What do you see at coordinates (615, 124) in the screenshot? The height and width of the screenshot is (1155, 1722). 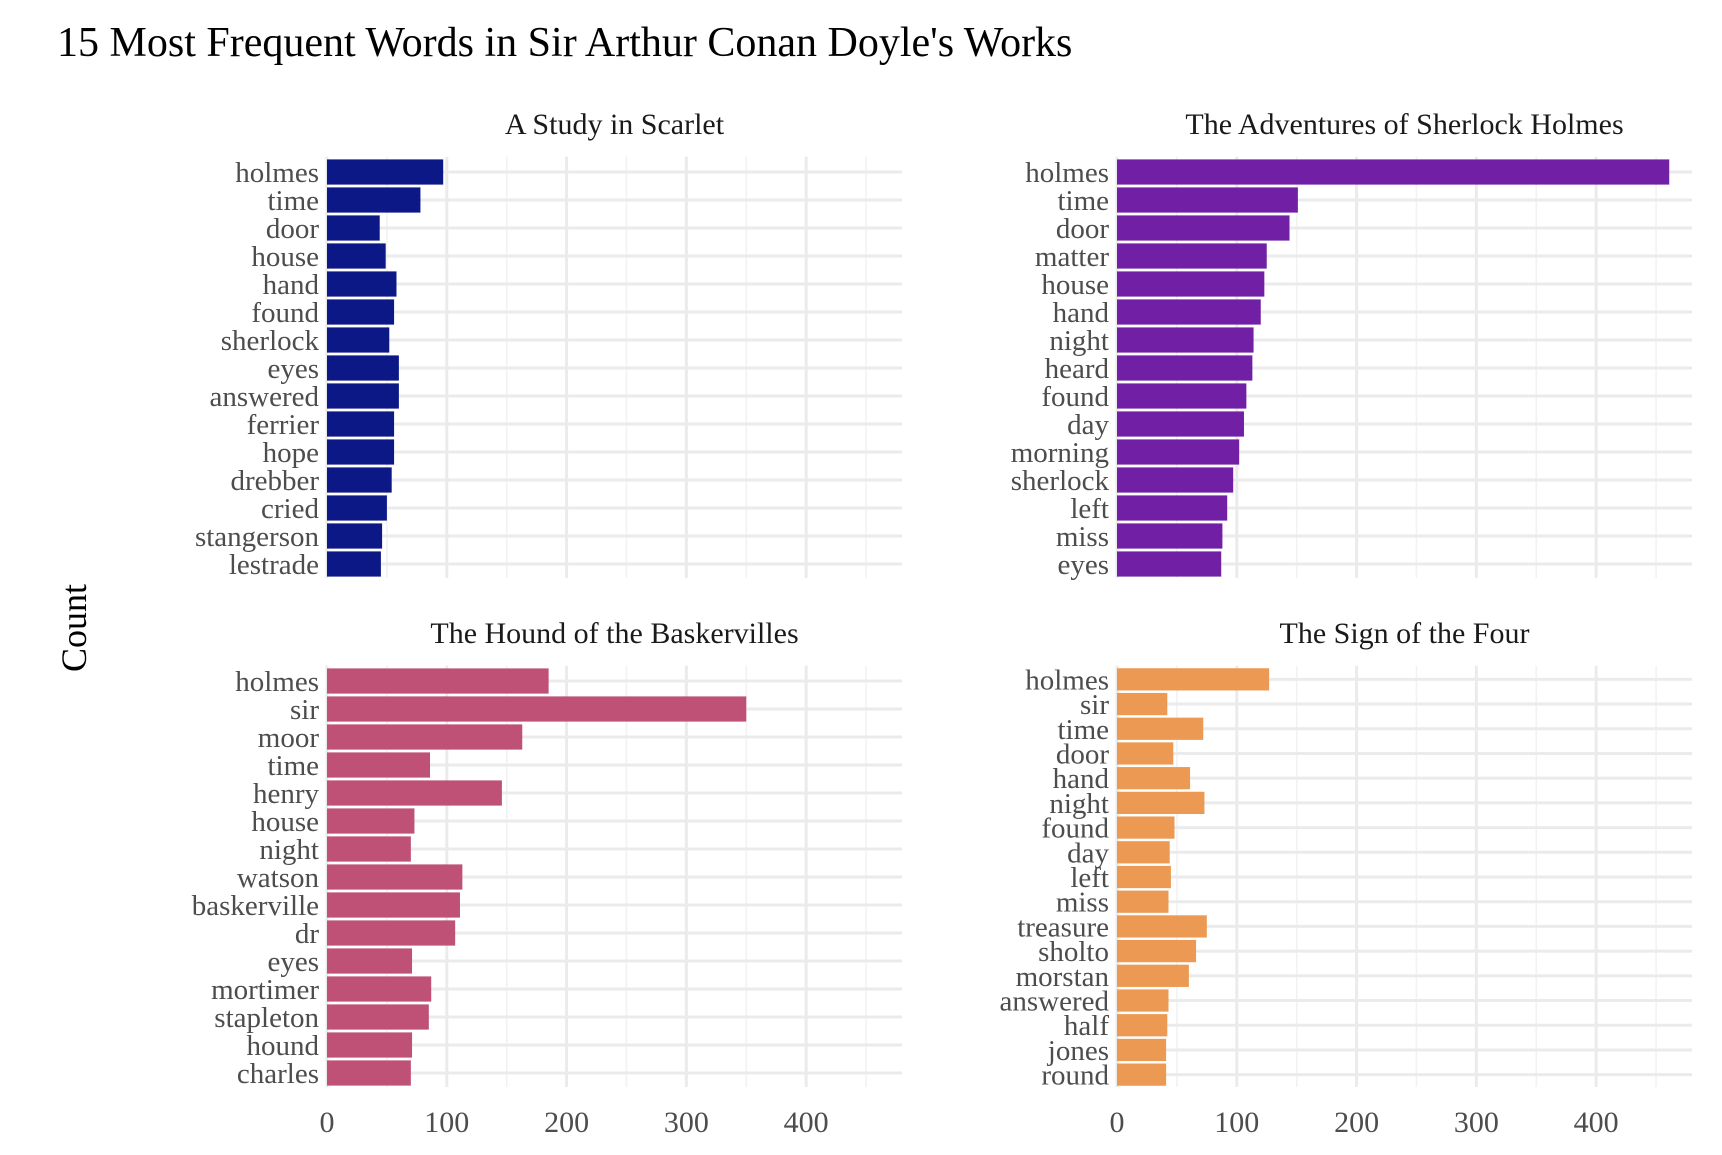 I see `panel-title: A Study in Scarlet` at bounding box center [615, 124].